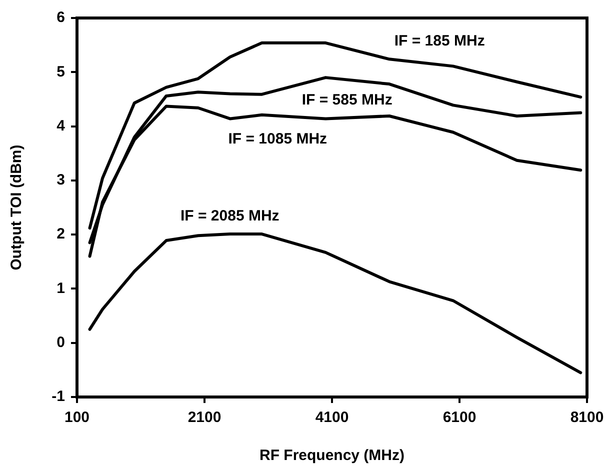  Describe the element at coordinates (278, 139) in the screenshot. I see `series-label: IF = 1085 MHz` at that location.